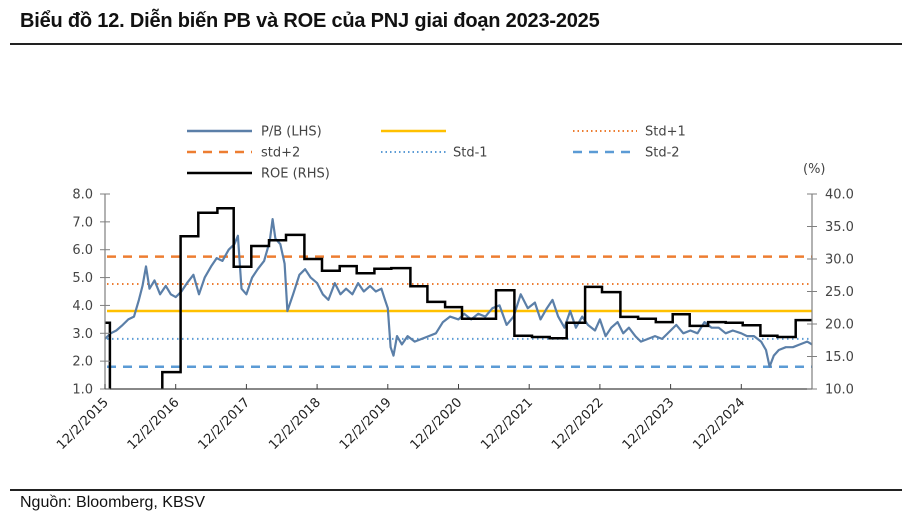 Image resolution: width=911 pixels, height=526 pixels. What do you see at coordinates (154, 424) in the screenshot?
I see `x-axis-tick-label: 12/2/2016` at bounding box center [154, 424].